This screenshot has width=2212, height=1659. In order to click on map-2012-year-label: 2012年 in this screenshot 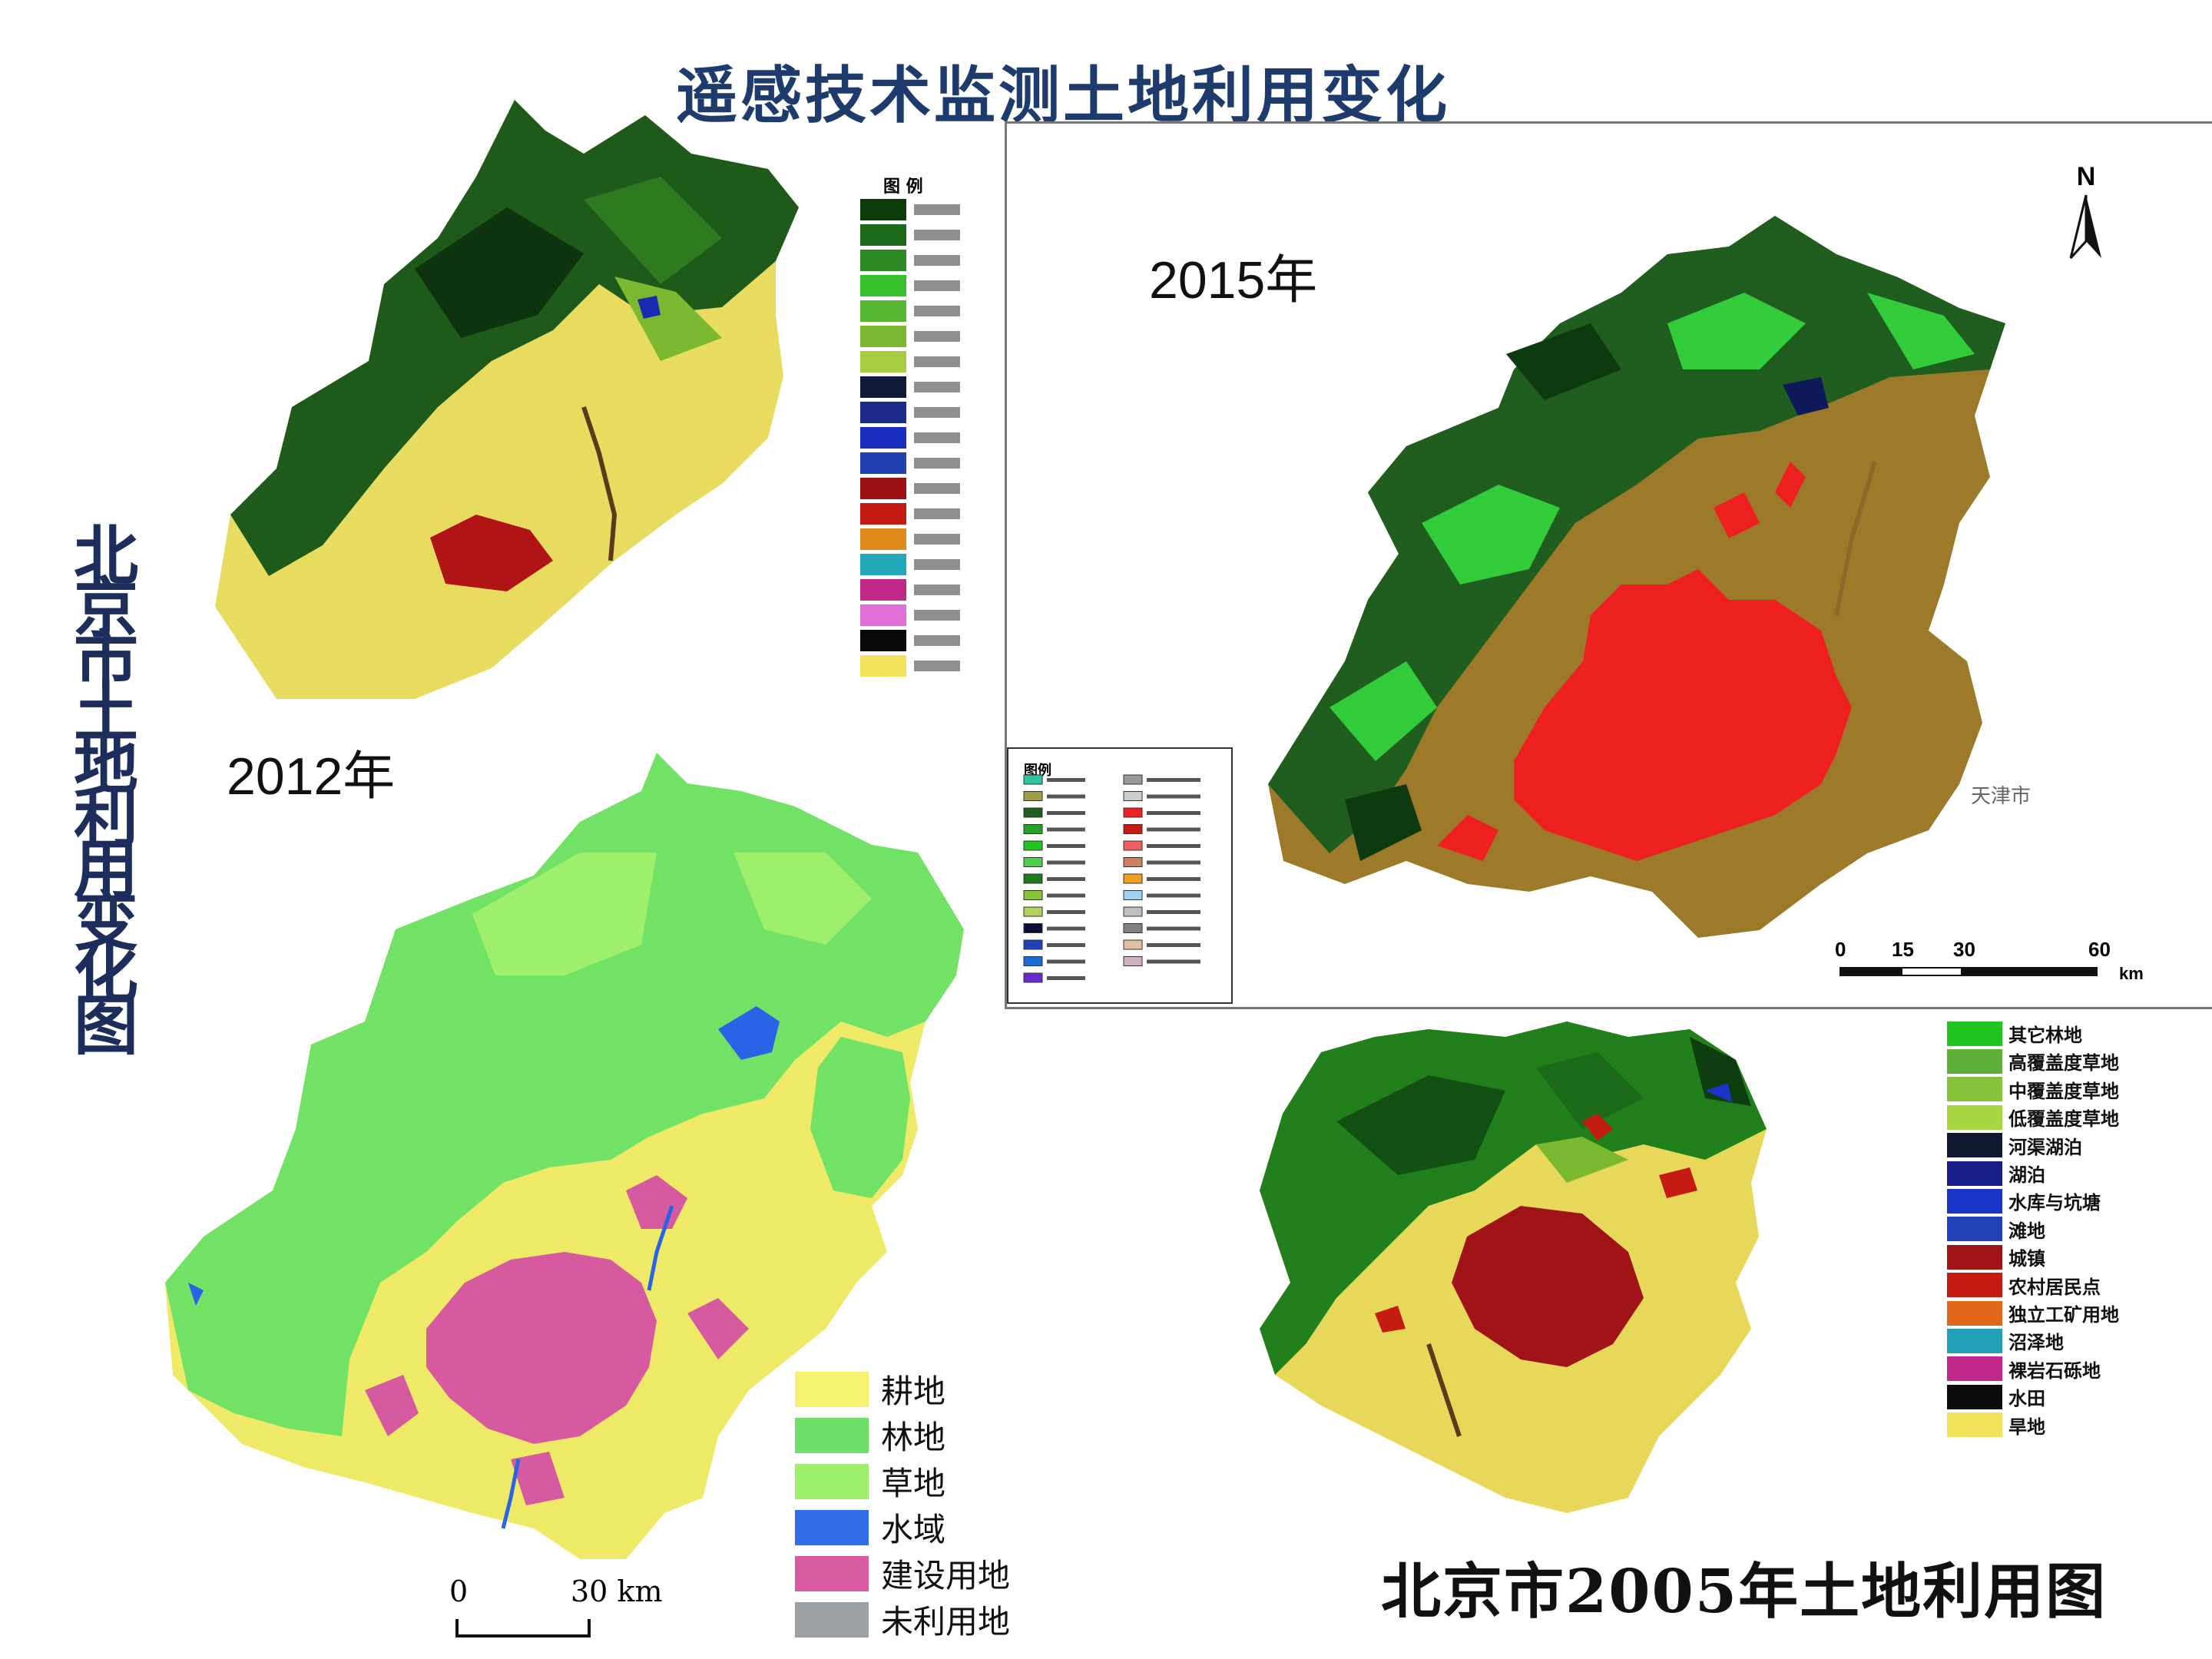, I will do `click(311, 776)`.